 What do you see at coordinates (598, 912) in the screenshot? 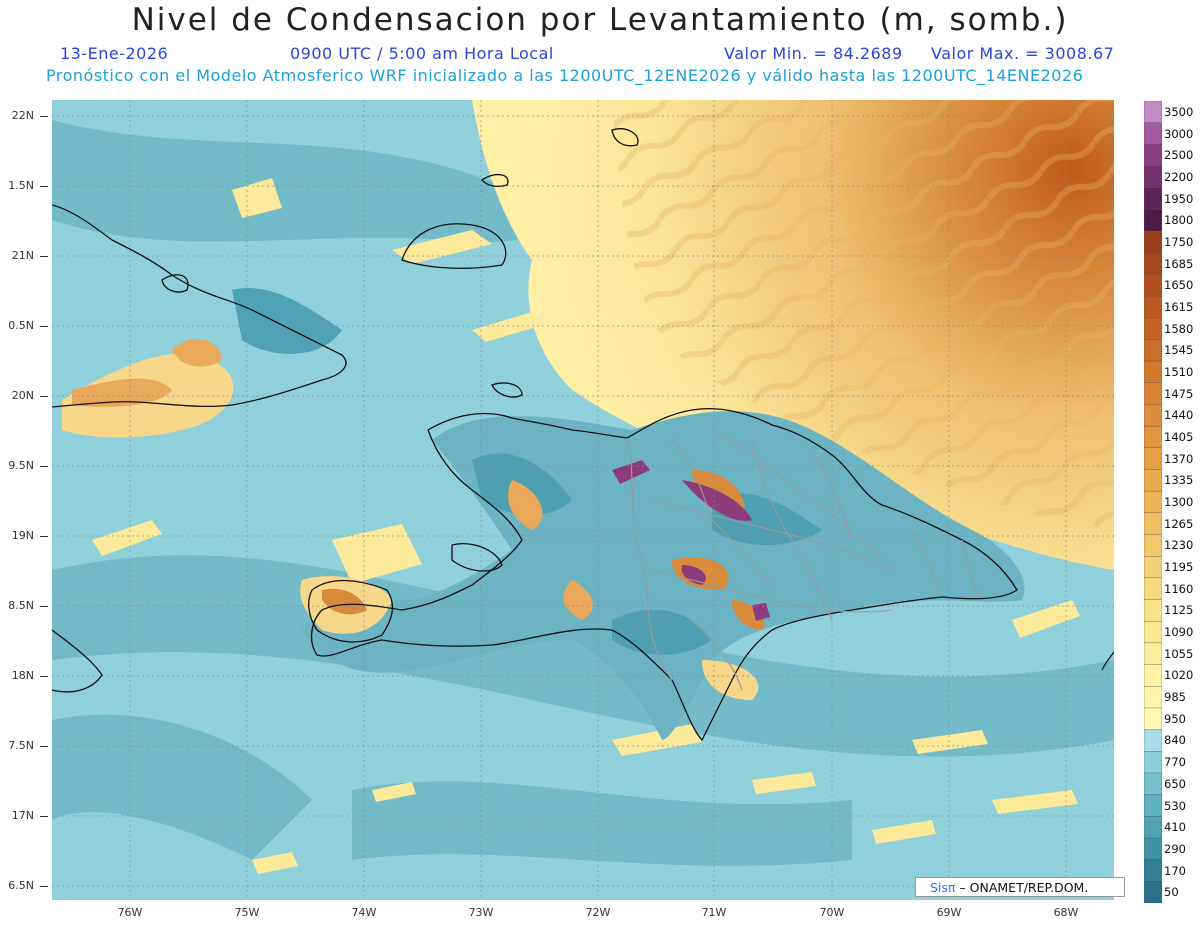
I see `lon-label: 72W` at bounding box center [598, 912].